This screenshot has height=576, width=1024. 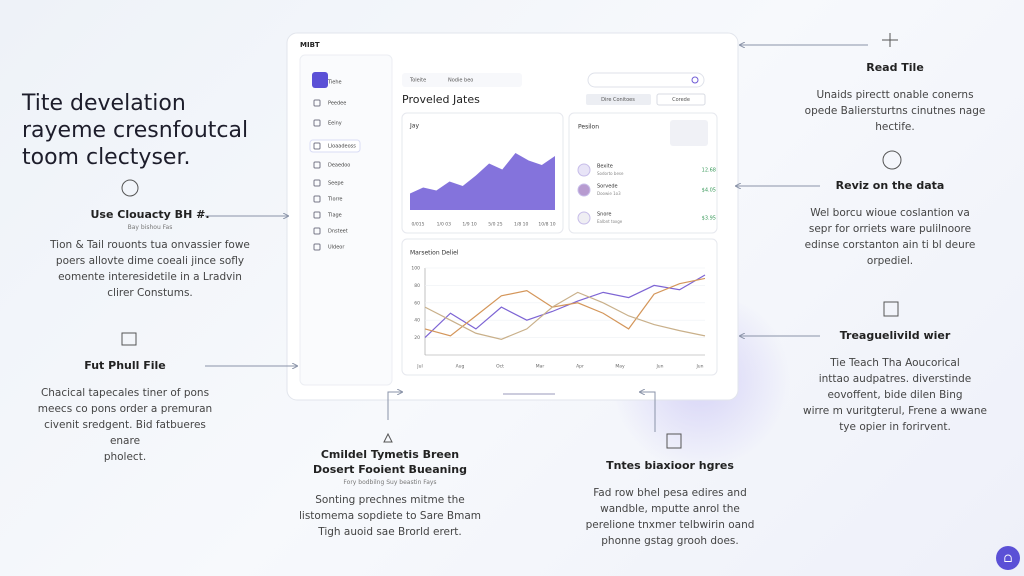 I want to click on y-tick-label: 60, so click(x=417, y=303).